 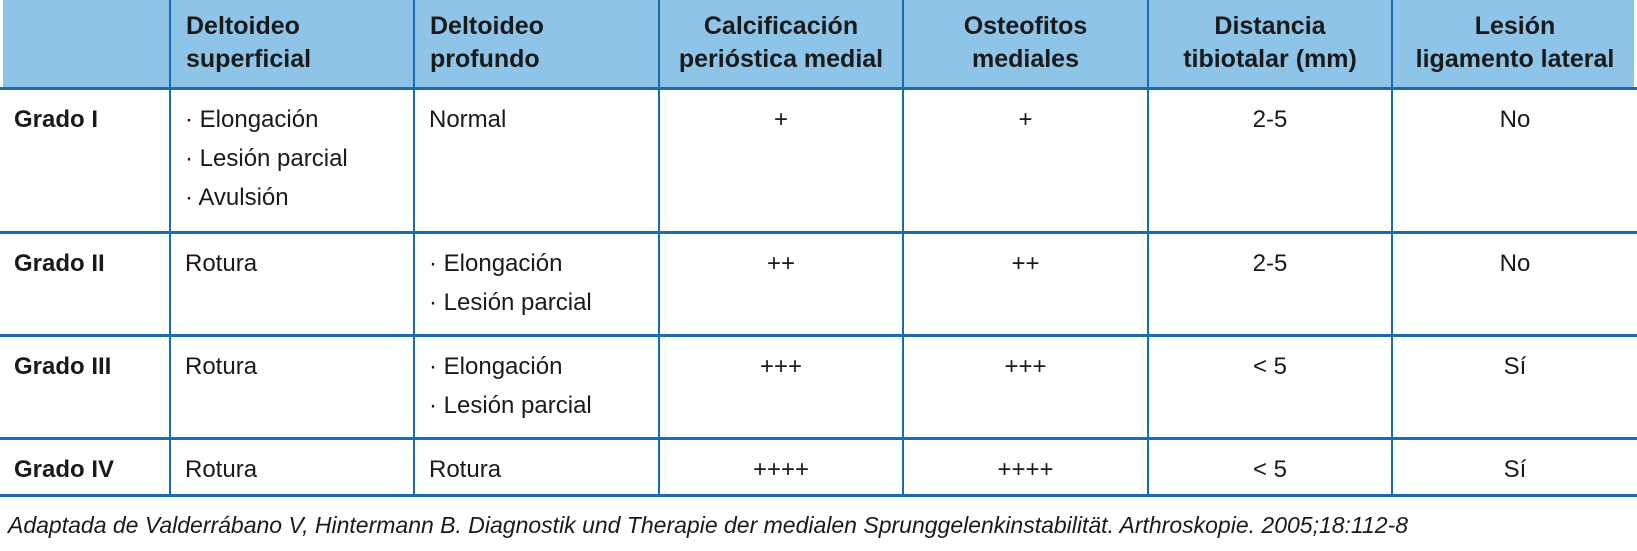 I want to click on header-cell-calcificacion-periostica: Calcificación perióstica medial, so click(x=780, y=44).